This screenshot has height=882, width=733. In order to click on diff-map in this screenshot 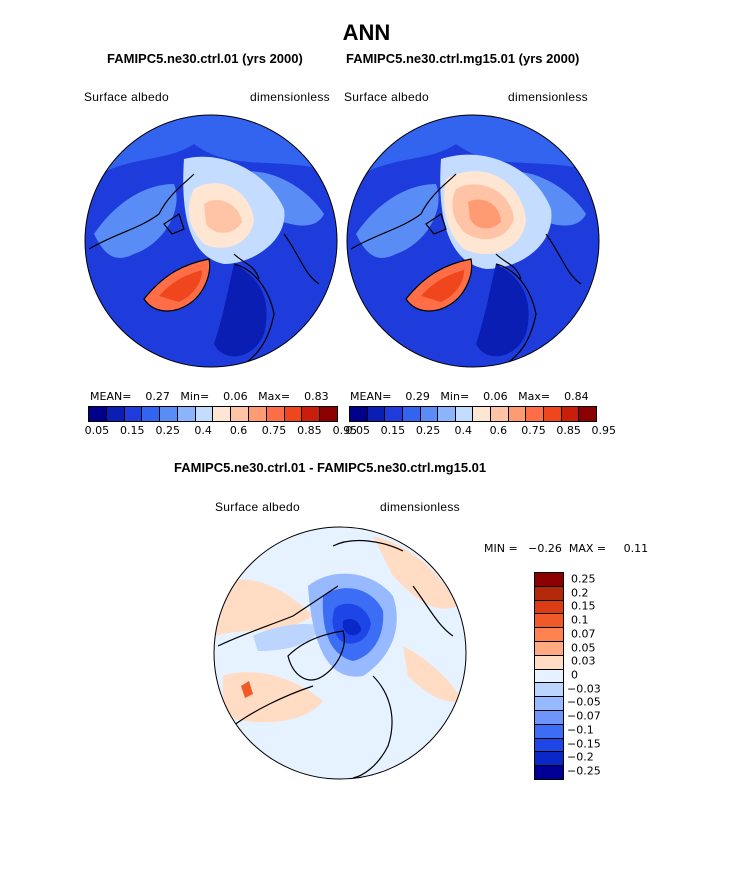, I will do `click(340, 653)`.